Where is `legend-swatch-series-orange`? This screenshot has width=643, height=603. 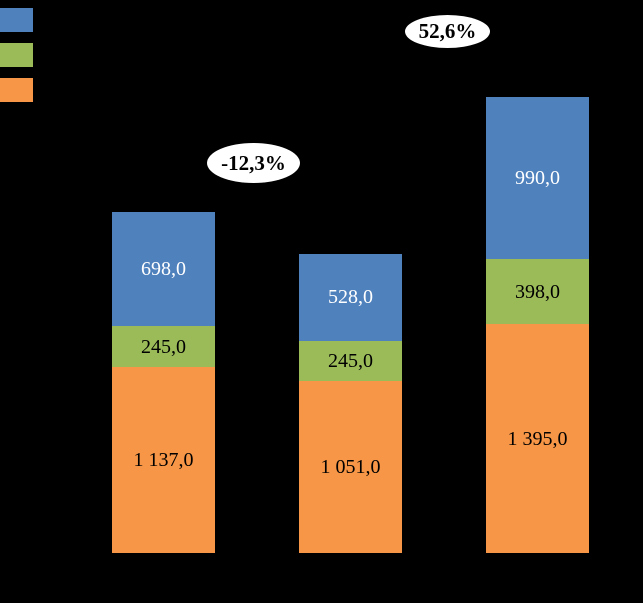 legend-swatch-series-orange is located at coordinates (16, 90).